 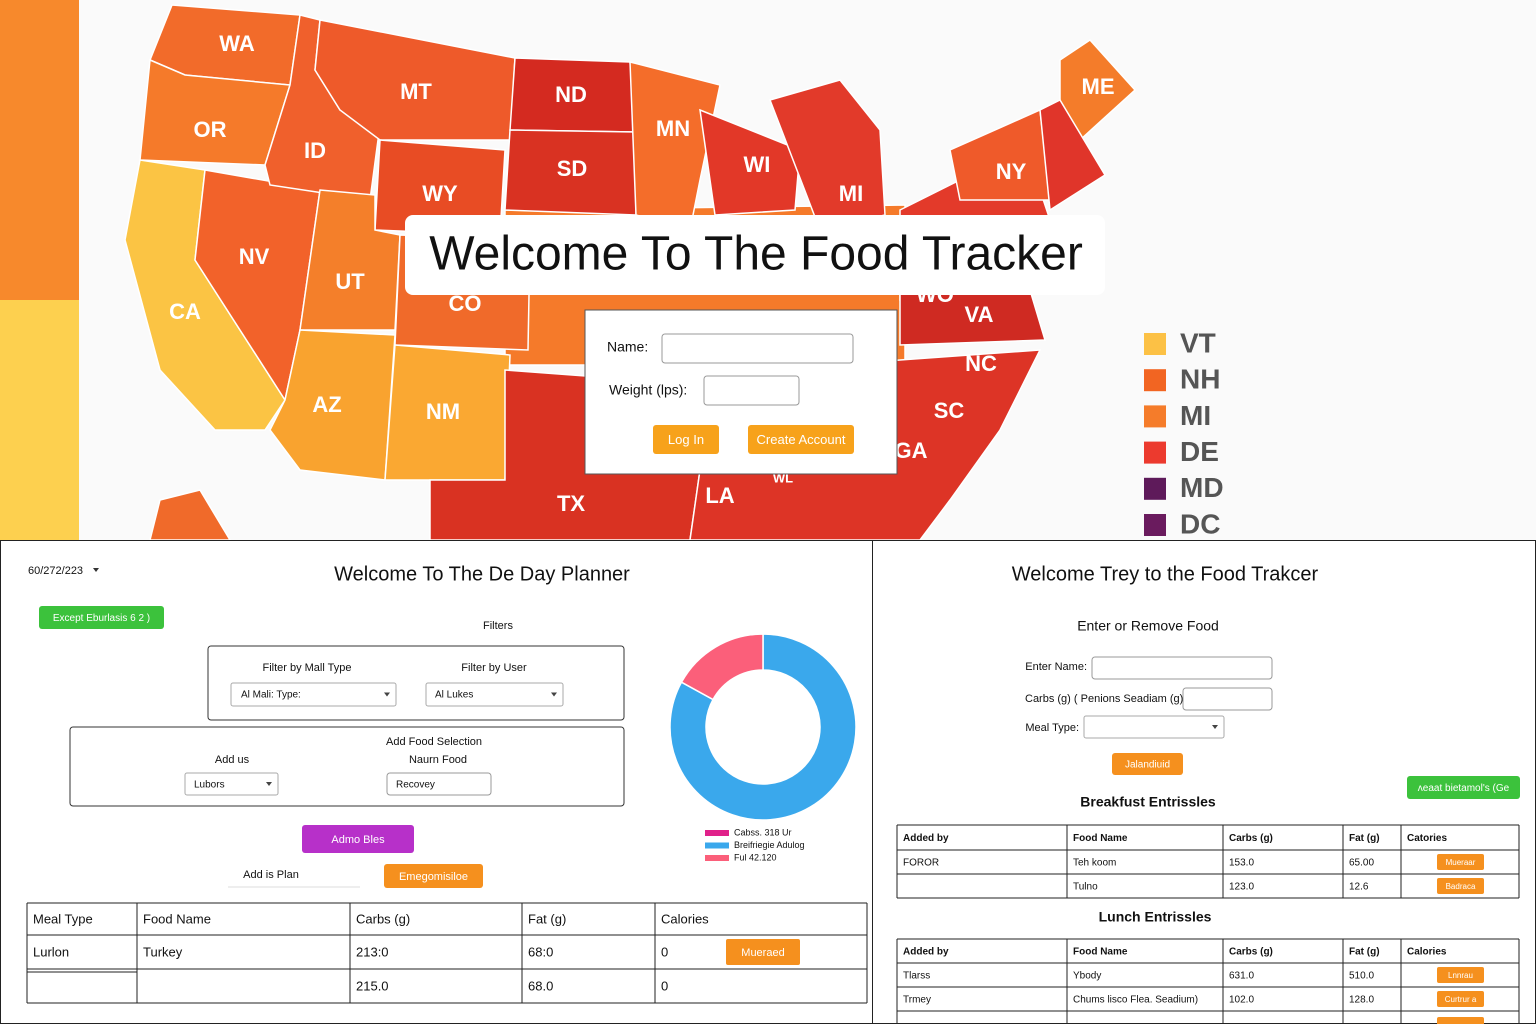 What do you see at coordinates (347, 766) in the screenshot?
I see `add-food-box` at bounding box center [347, 766].